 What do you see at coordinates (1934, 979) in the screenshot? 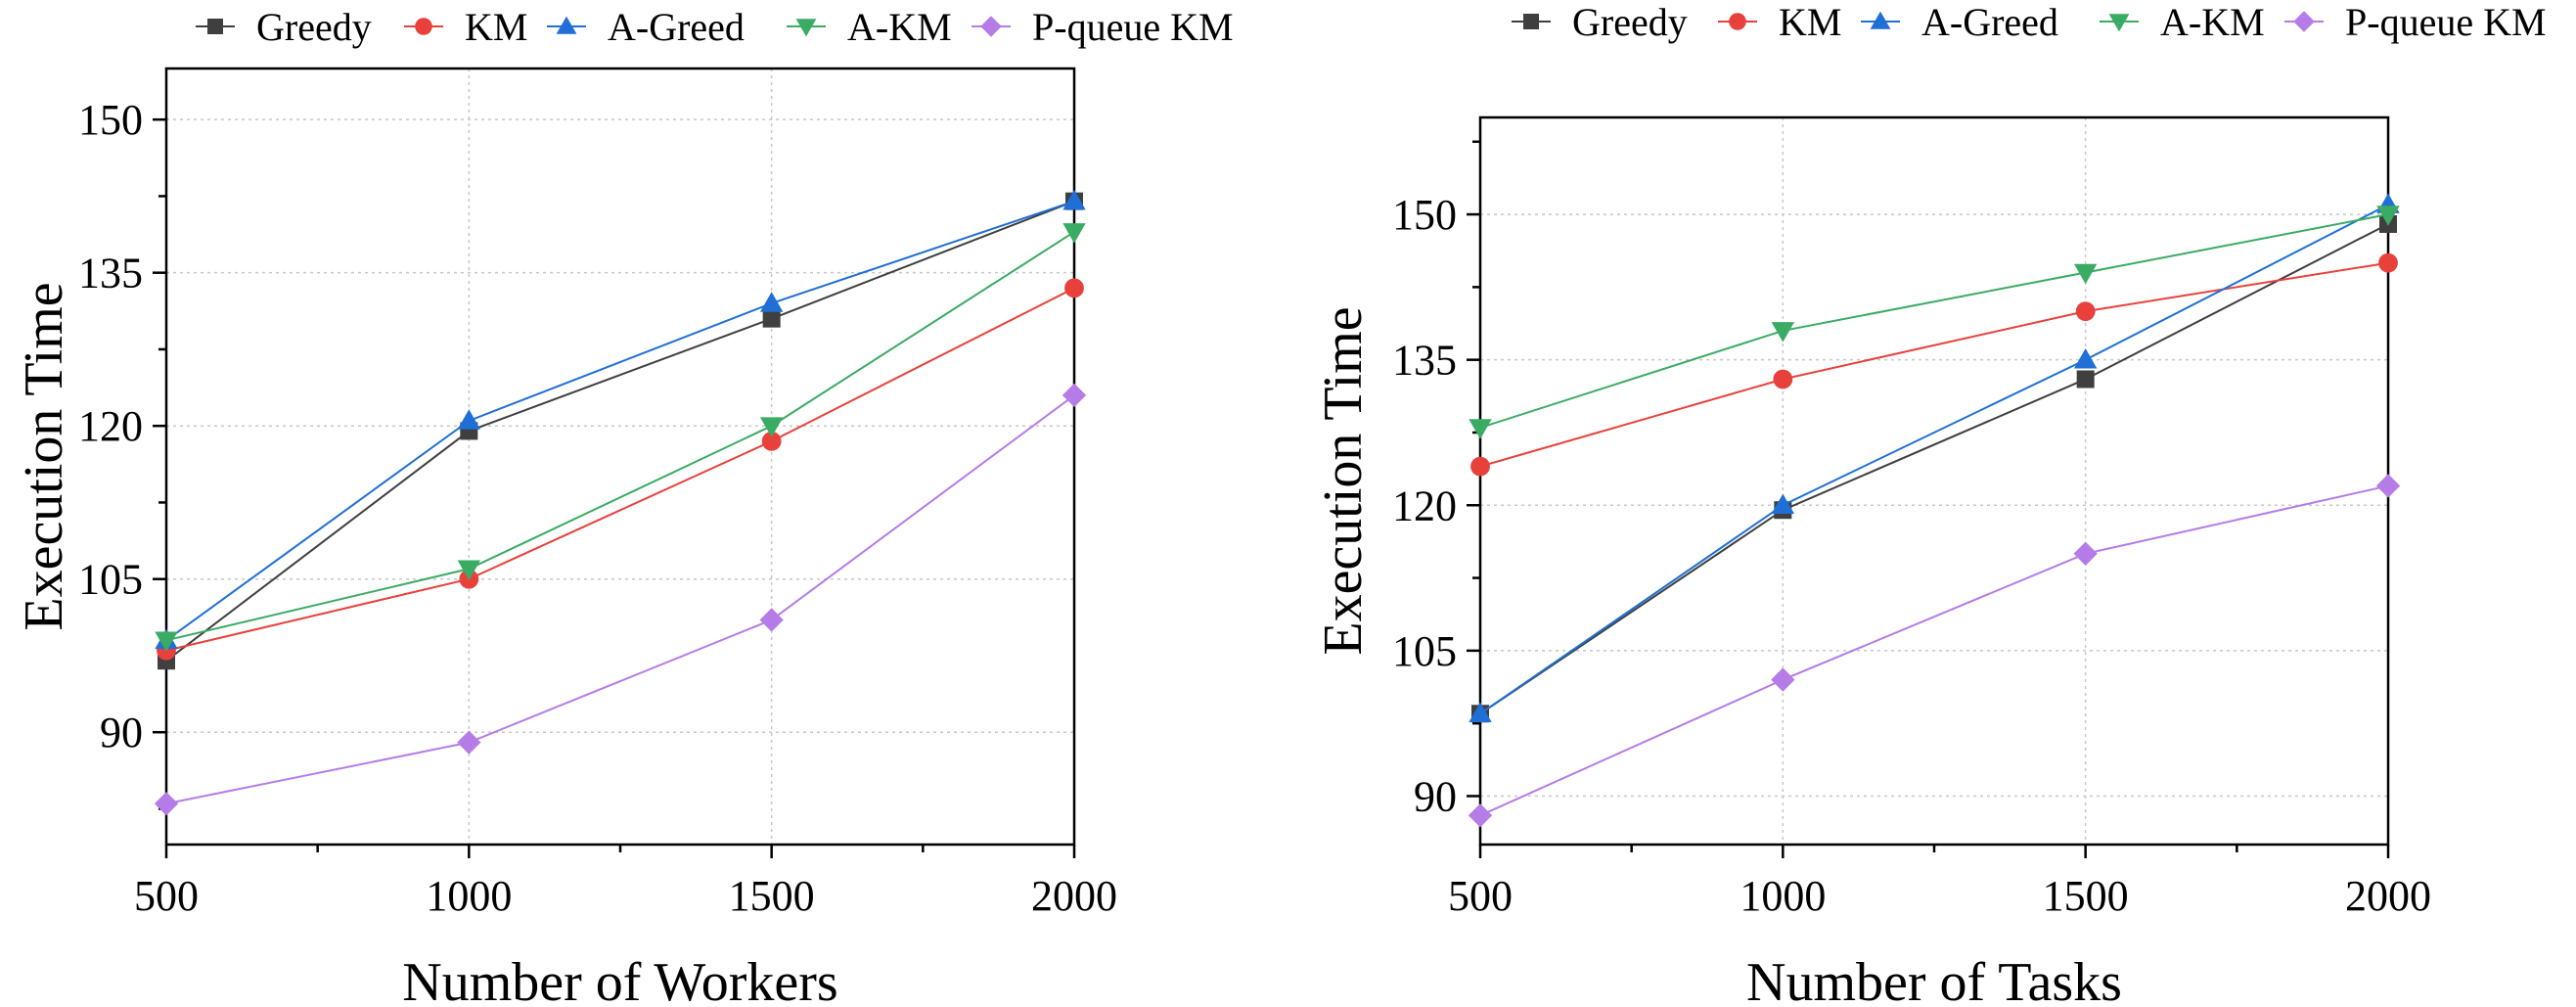
I see `x-axis-title: Number of Tasks` at bounding box center [1934, 979].